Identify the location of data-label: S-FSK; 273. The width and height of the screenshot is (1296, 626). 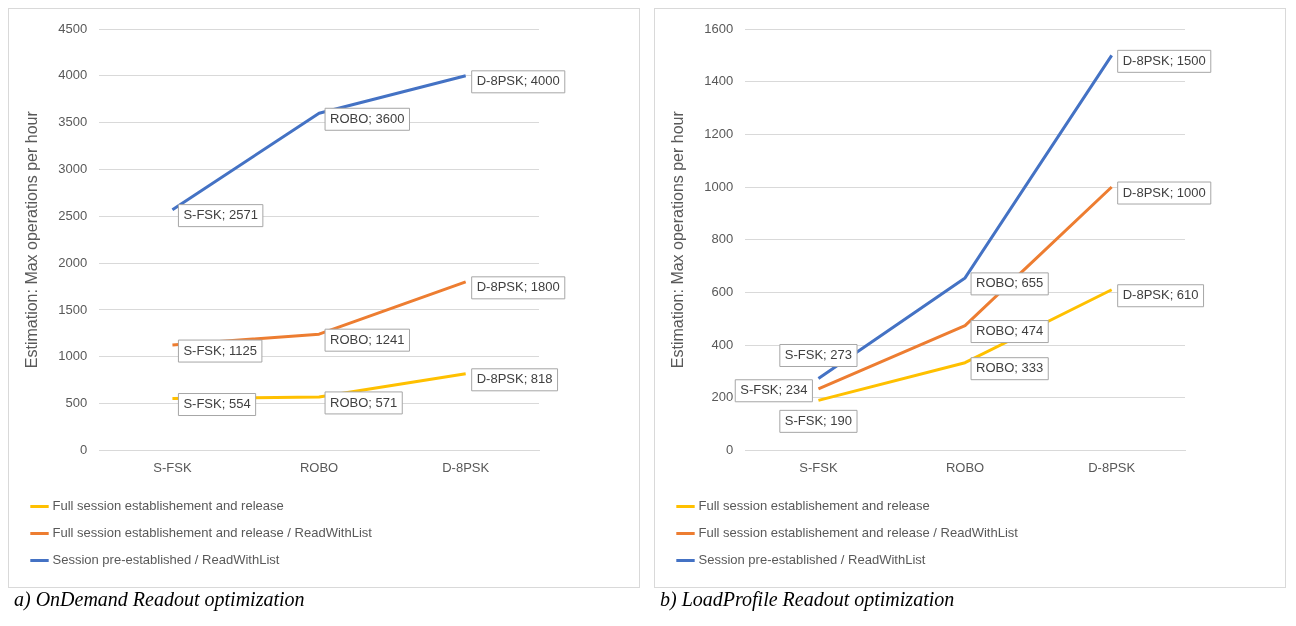
(818, 355).